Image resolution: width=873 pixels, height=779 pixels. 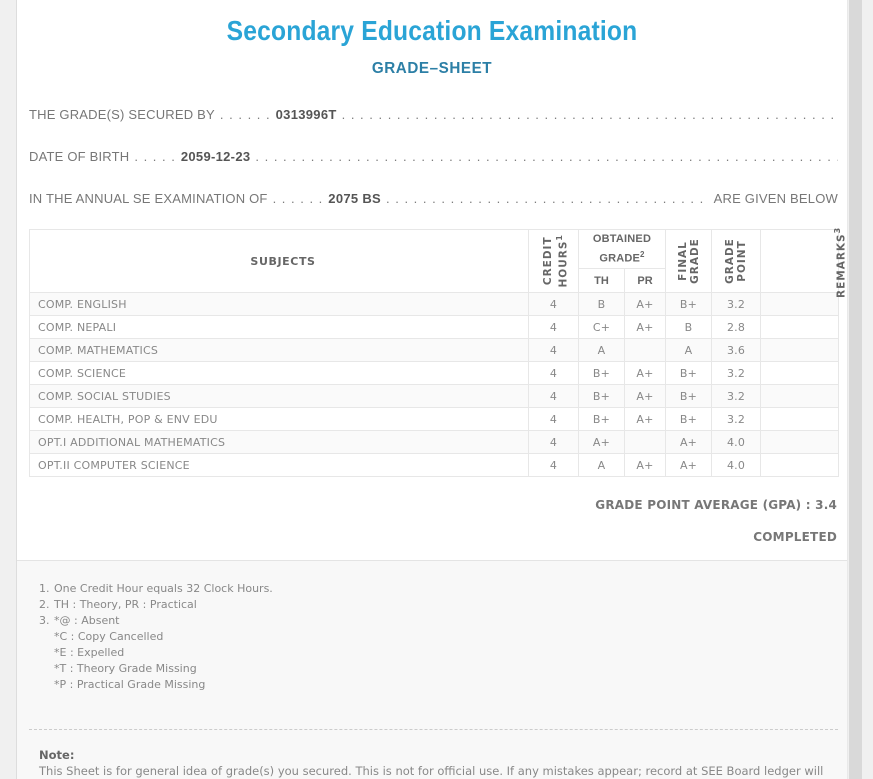 What do you see at coordinates (775, 198) in the screenshot?
I see `are-given-below-label: ARE GIVEN BELOW` at bounding box center [775, 198].